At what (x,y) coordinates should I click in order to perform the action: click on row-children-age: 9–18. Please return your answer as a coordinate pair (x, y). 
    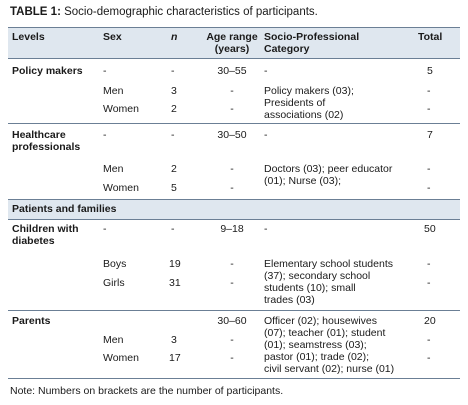
    Looking at the image, I should click on (232, 229).